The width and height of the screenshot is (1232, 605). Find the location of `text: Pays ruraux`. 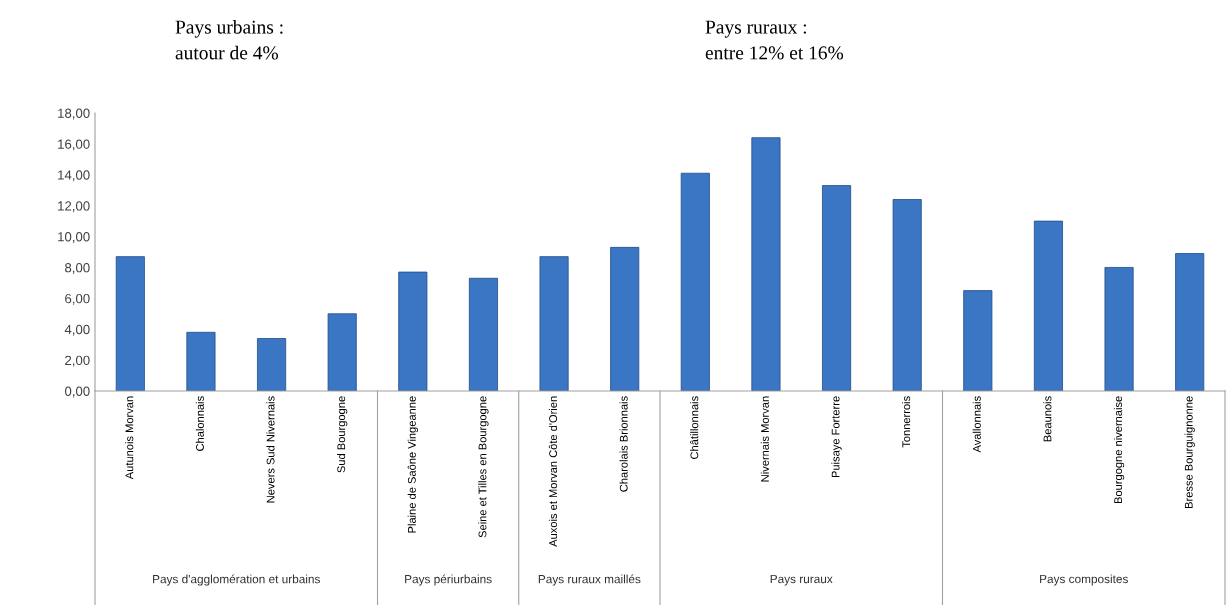

text: Pays ruraux is located at coordinates (801, 580).